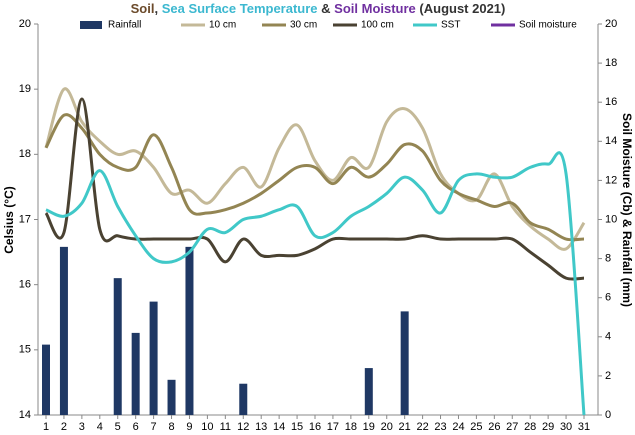  Describe the element at coordinates (608, 376) in the screenshot. I see `y2-tick-label: 2` at that location.